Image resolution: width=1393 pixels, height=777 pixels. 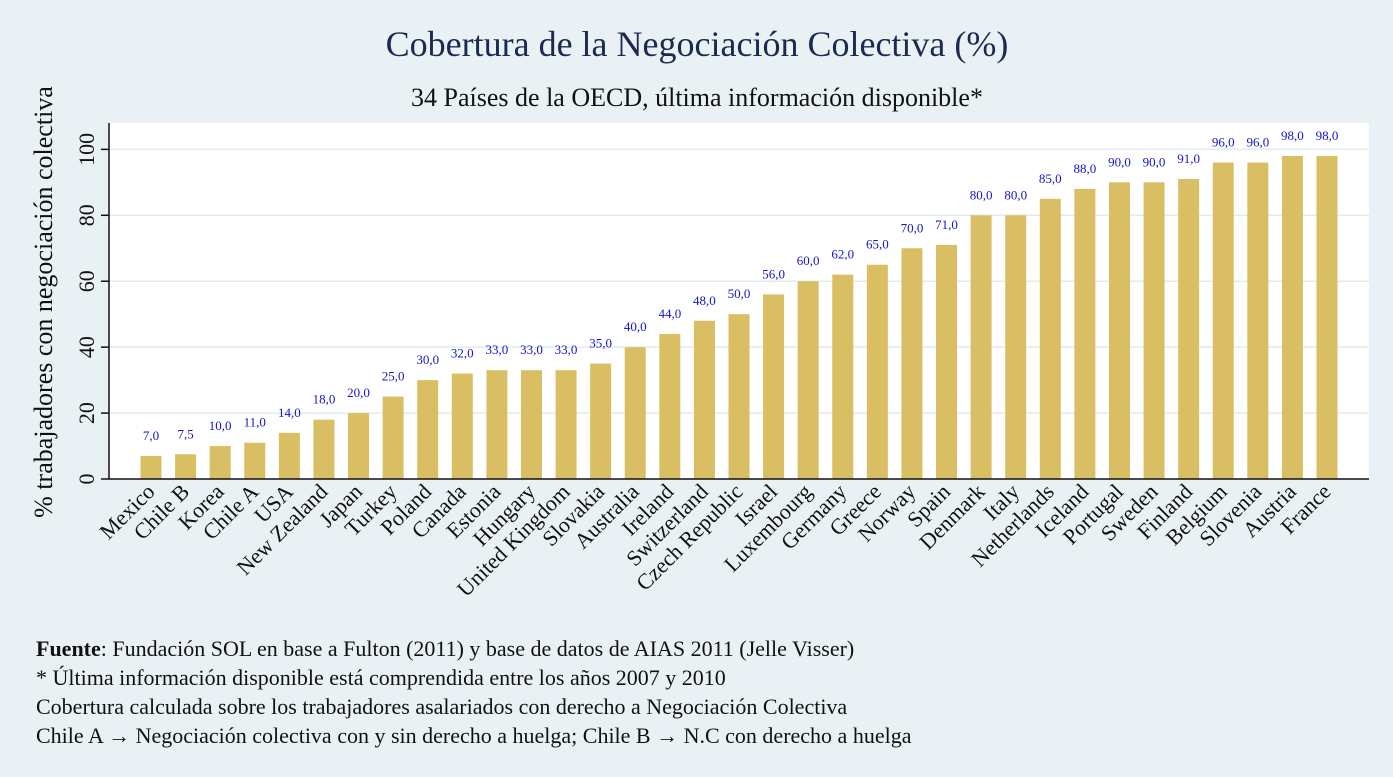 I want to click on bar-value-label: 20,0, so click(x=358, y=392).